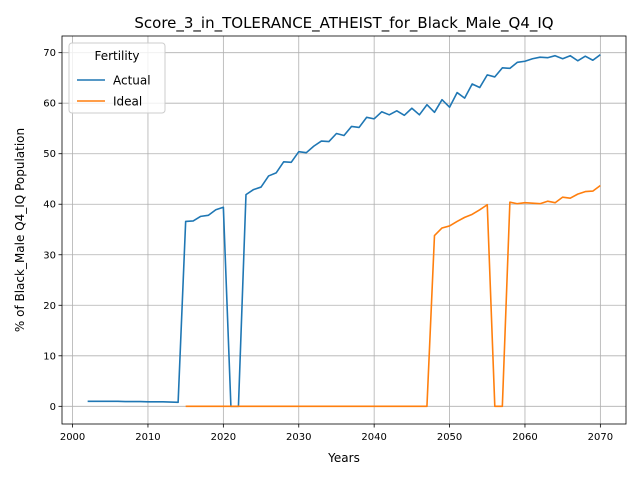  Describe the element at coordinates (72, 437) in the screenshot. I see `x-tick-label: 2000` at that location.